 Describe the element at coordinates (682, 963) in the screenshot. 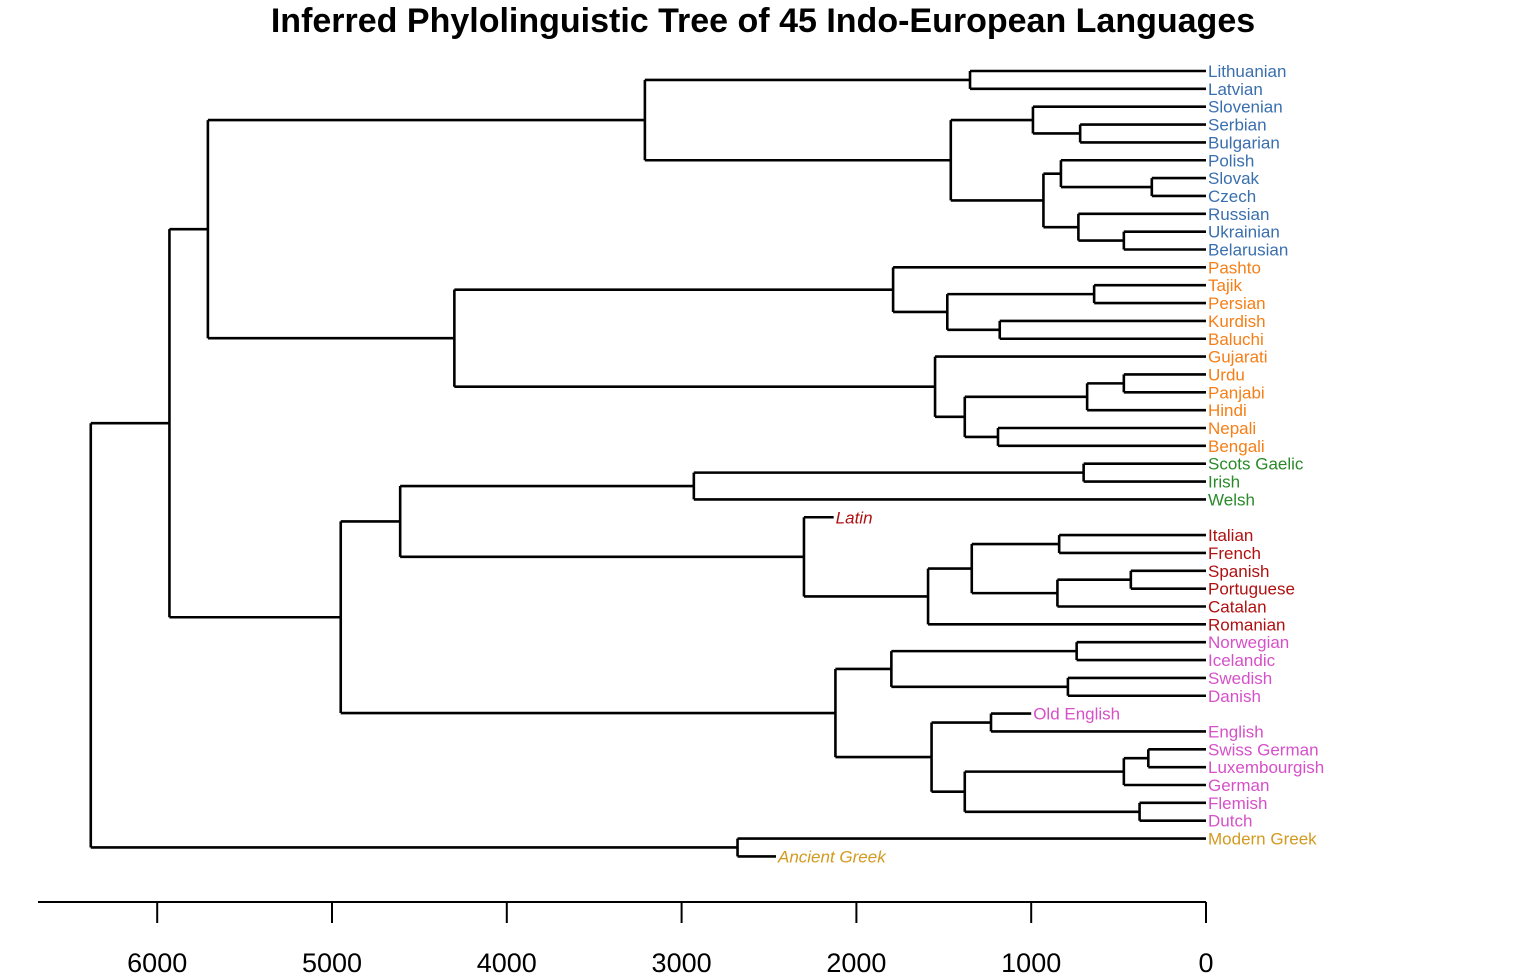

I see `x-axis-tick-label: 3000` at that location.